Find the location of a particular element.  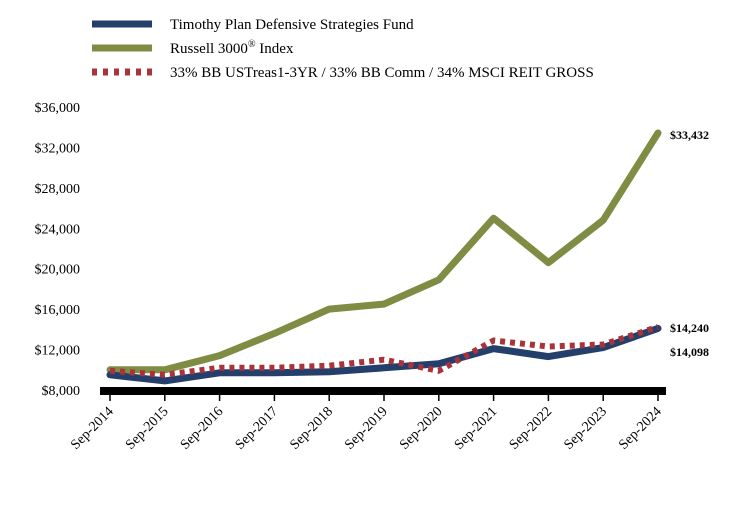

y-tick-label: $12,000 is located at coordinates (58, 351).